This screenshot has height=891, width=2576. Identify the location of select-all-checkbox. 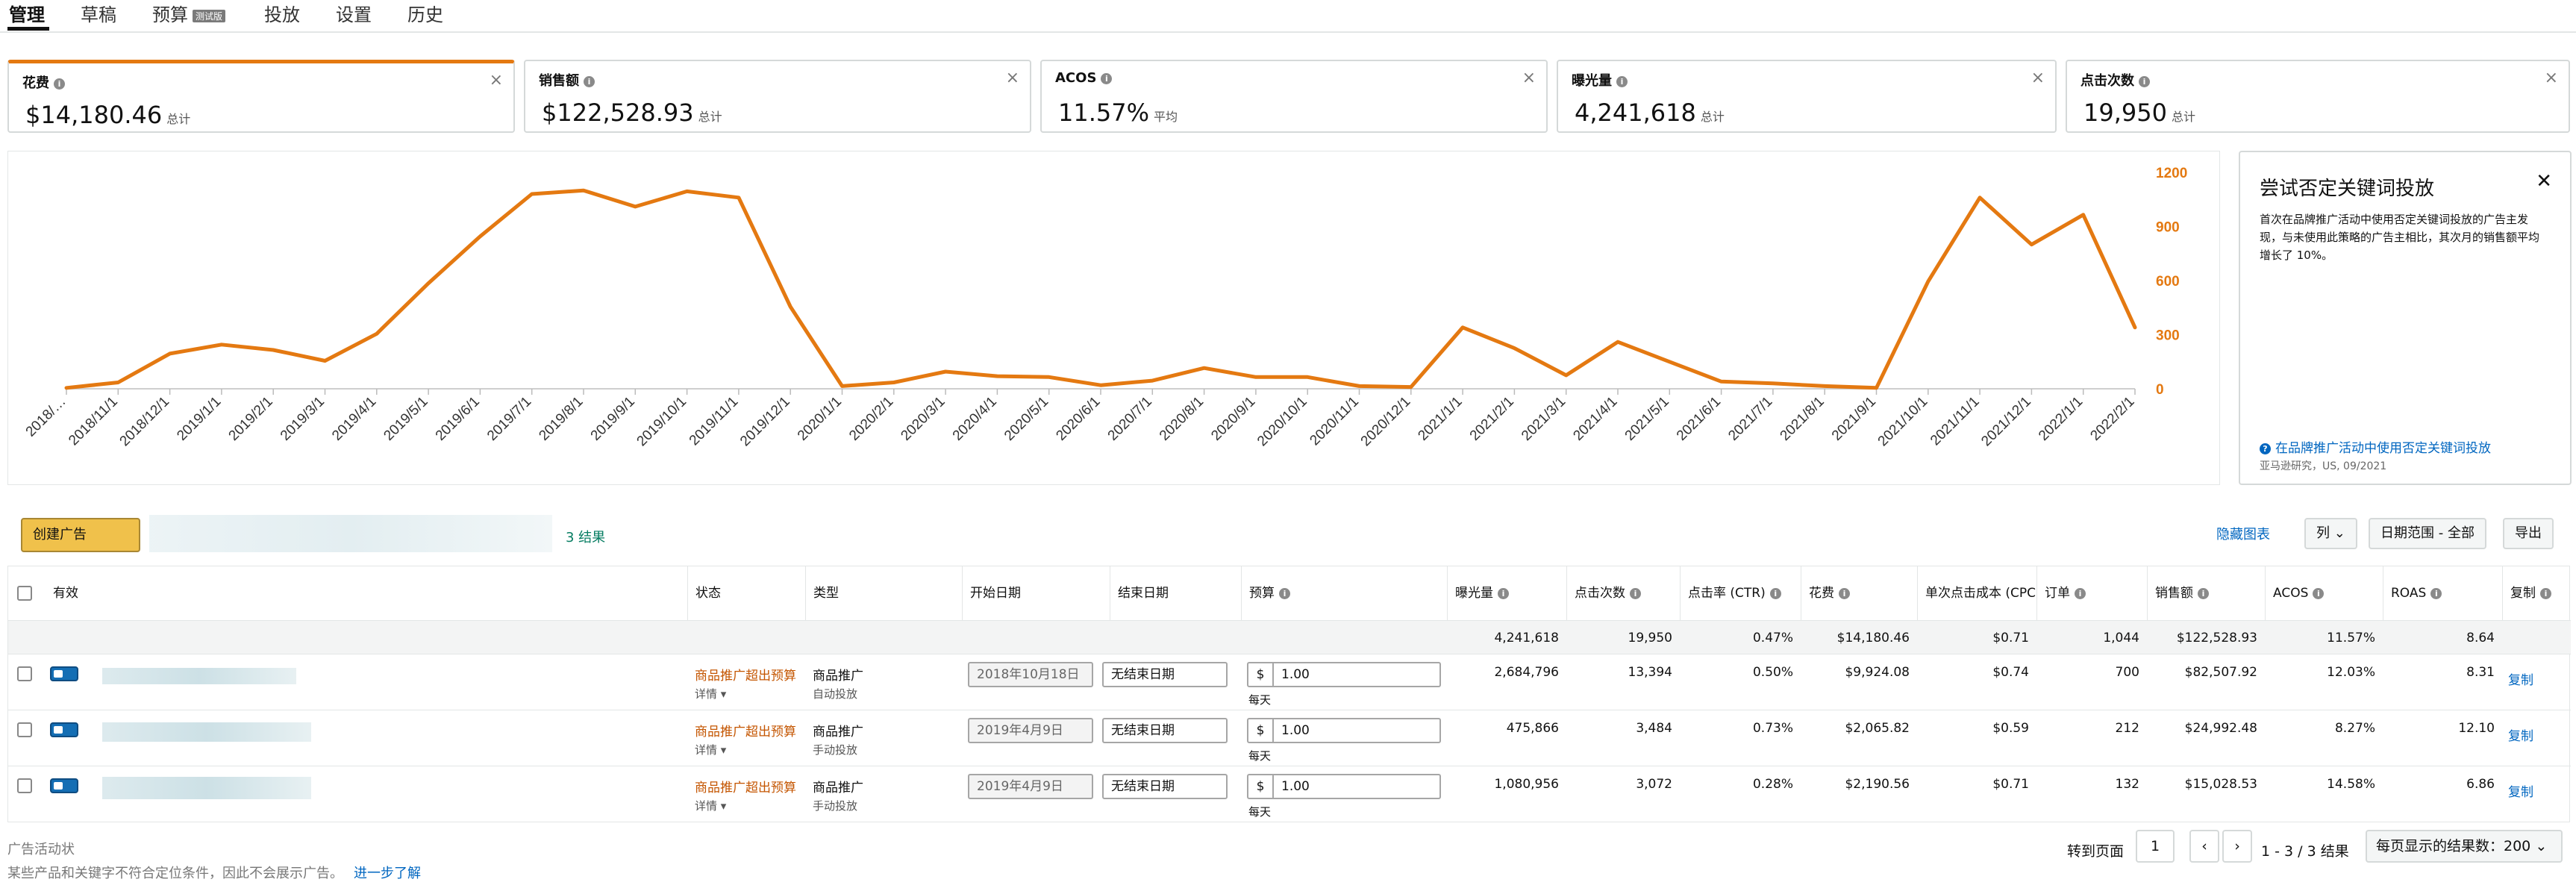
(24, 593).